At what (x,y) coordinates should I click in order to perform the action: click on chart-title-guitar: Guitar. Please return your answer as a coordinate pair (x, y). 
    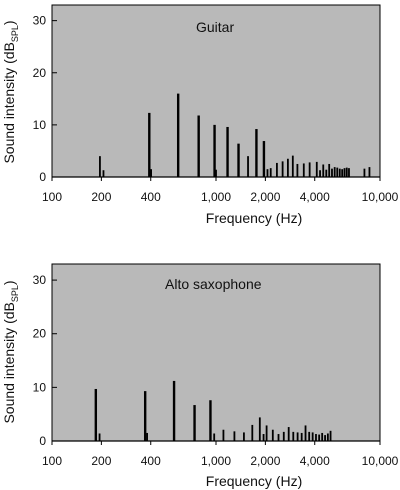
    Looking at the image, I should click on (215, 27).